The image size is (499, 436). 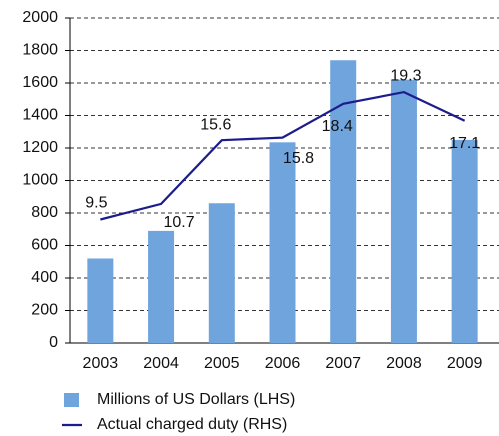 What do you see at coordinates (40, 147) in the screenshot?
I see `y-tick-label: 1200` at bounding box center [40, 147].